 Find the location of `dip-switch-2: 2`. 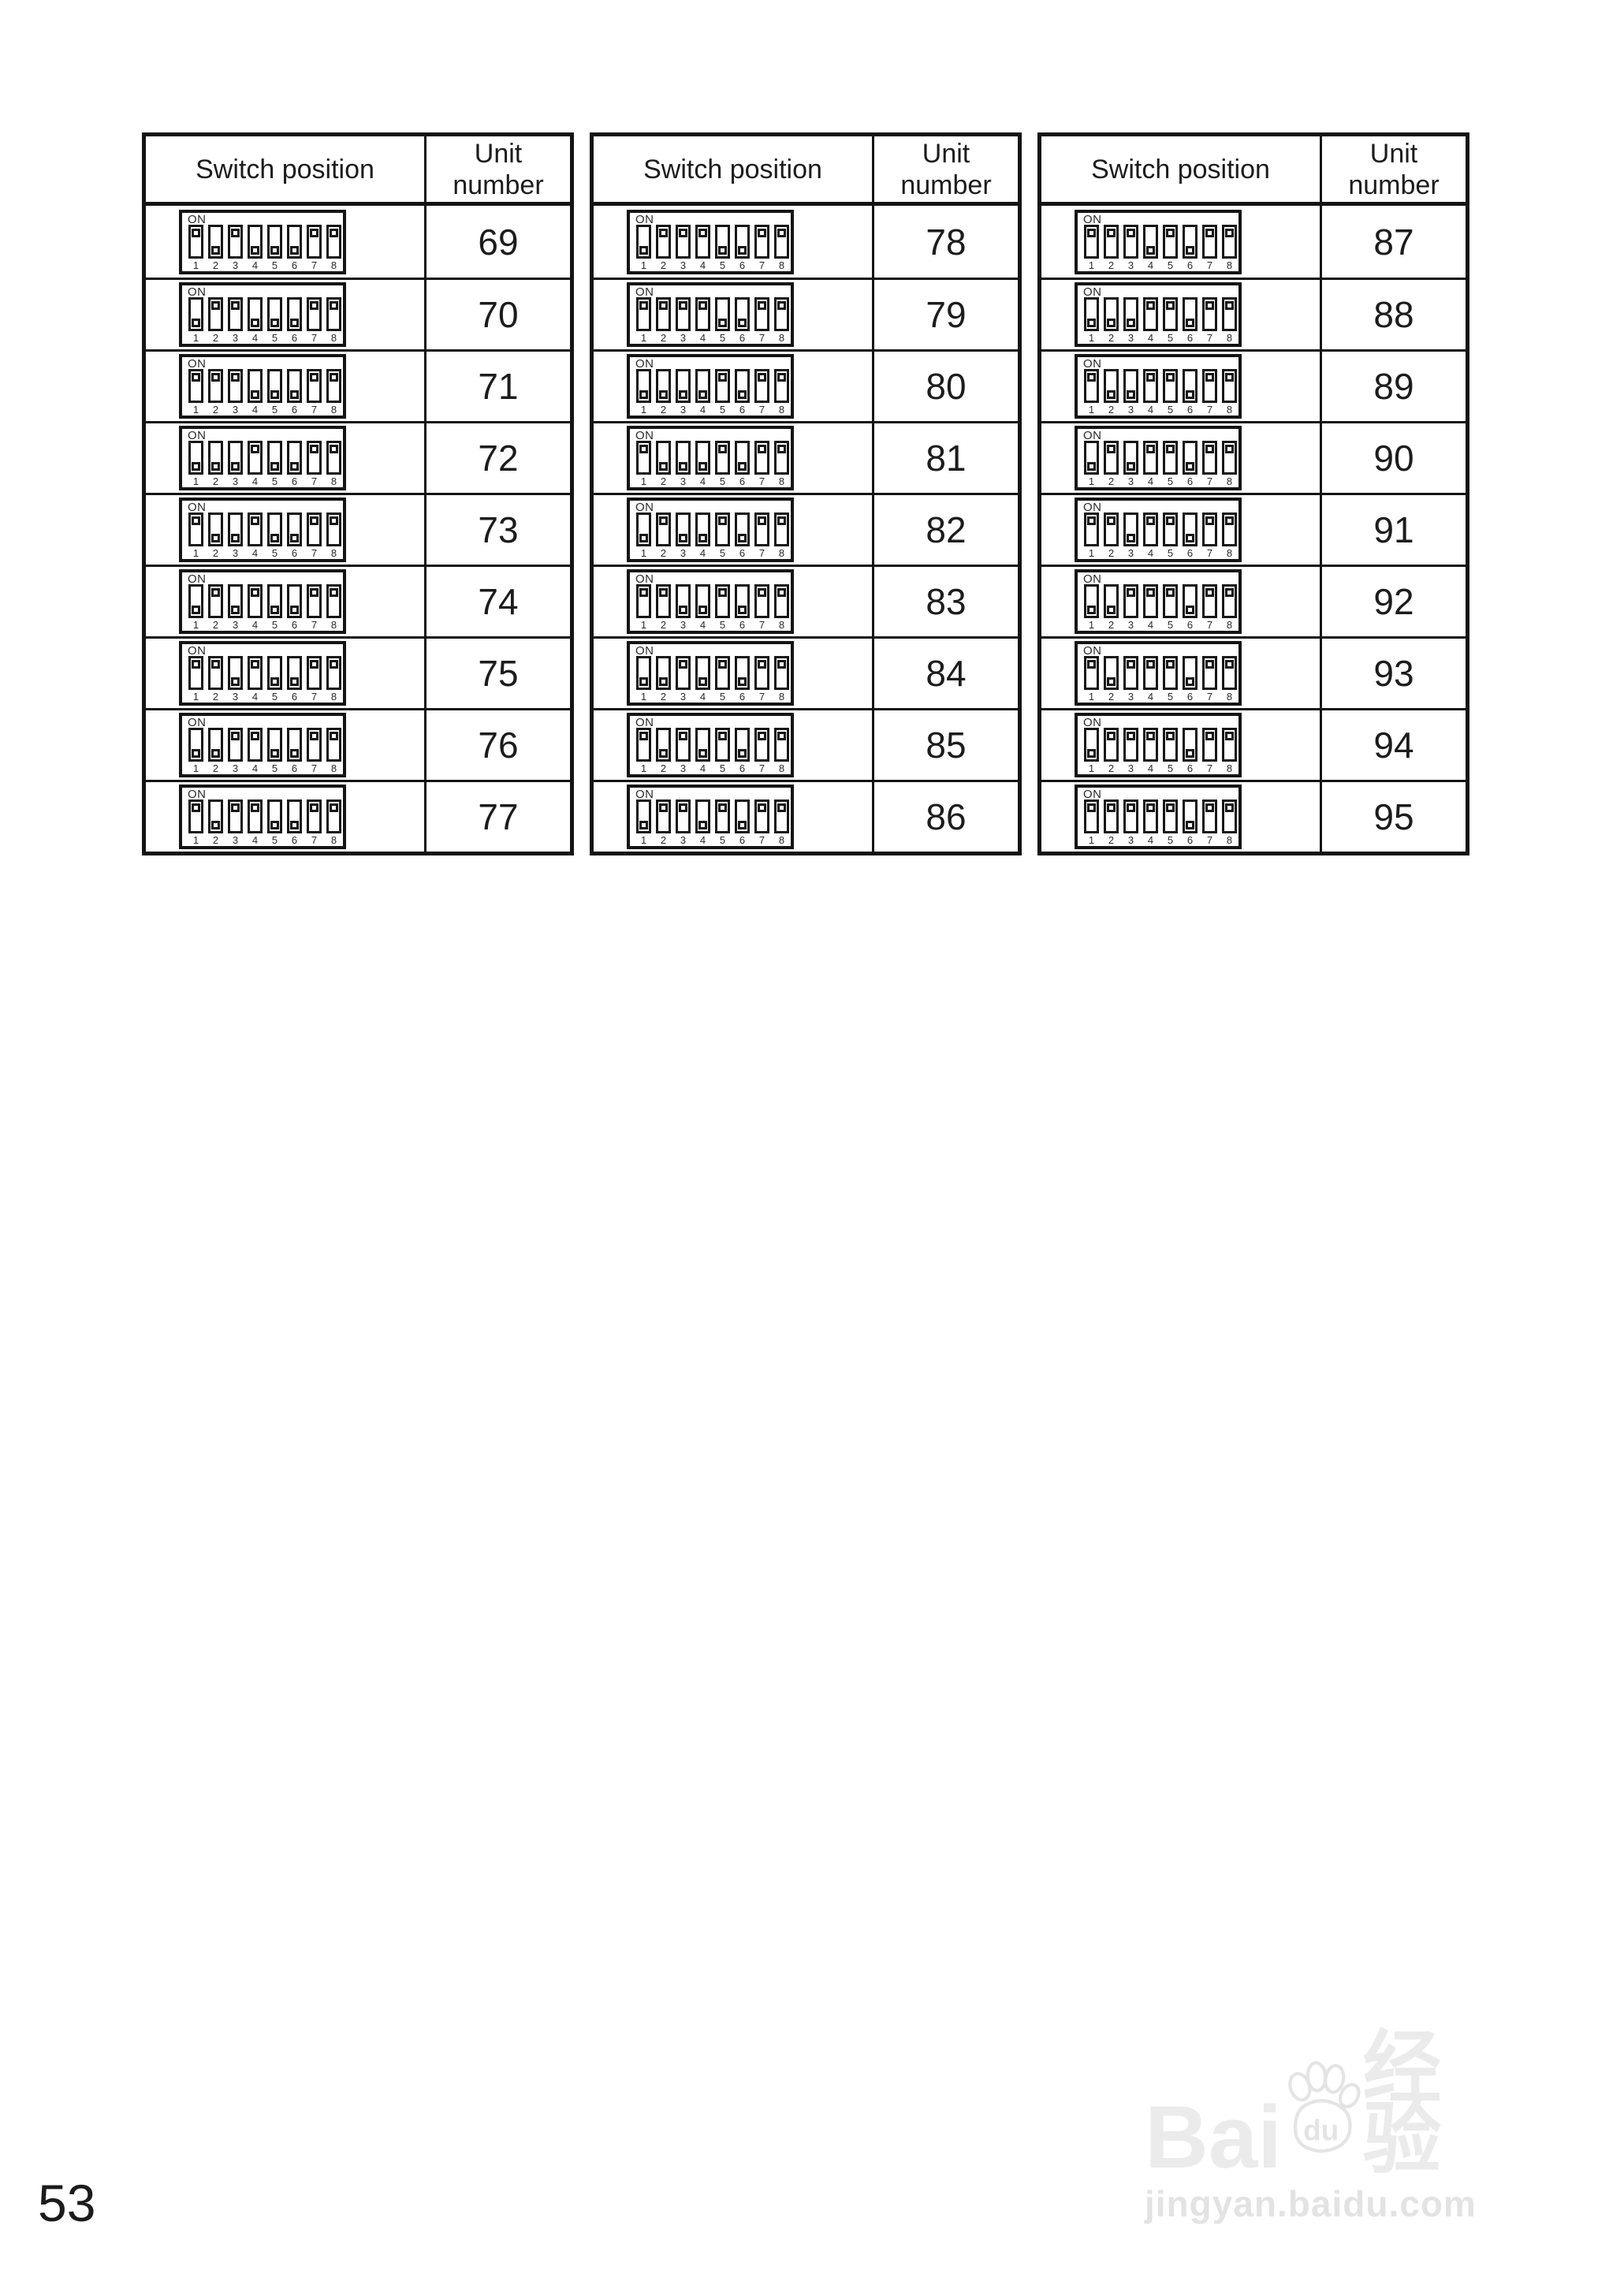

dip-switch-2: 2 is located at coordinates (1111, 320).